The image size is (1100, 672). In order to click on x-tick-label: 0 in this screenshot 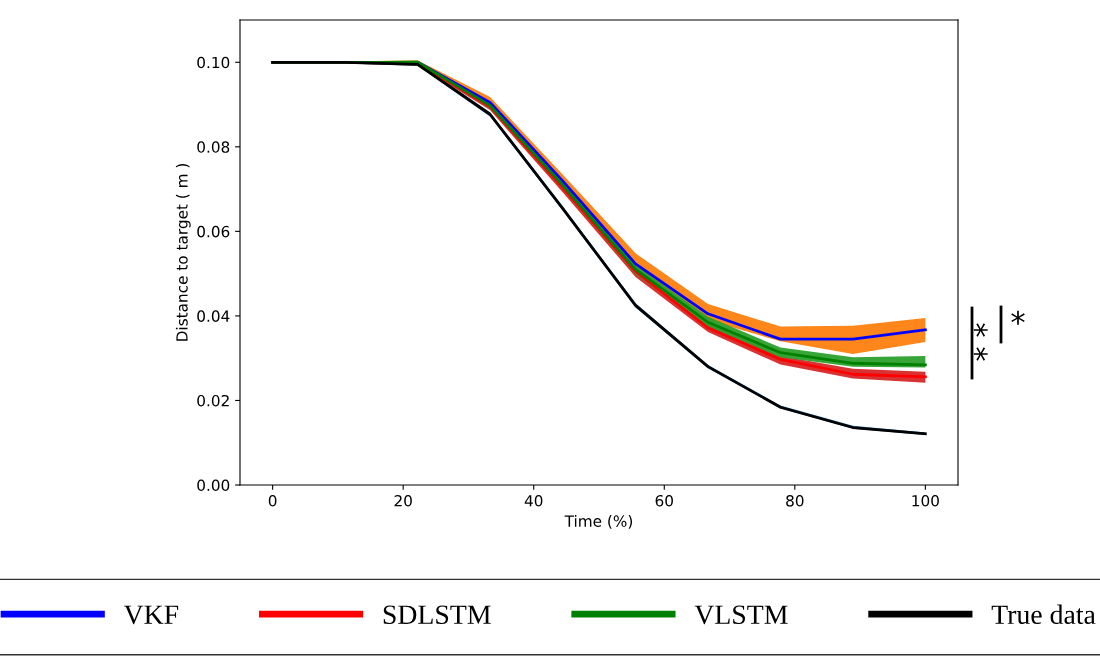, I will do `click(272, 500)`.